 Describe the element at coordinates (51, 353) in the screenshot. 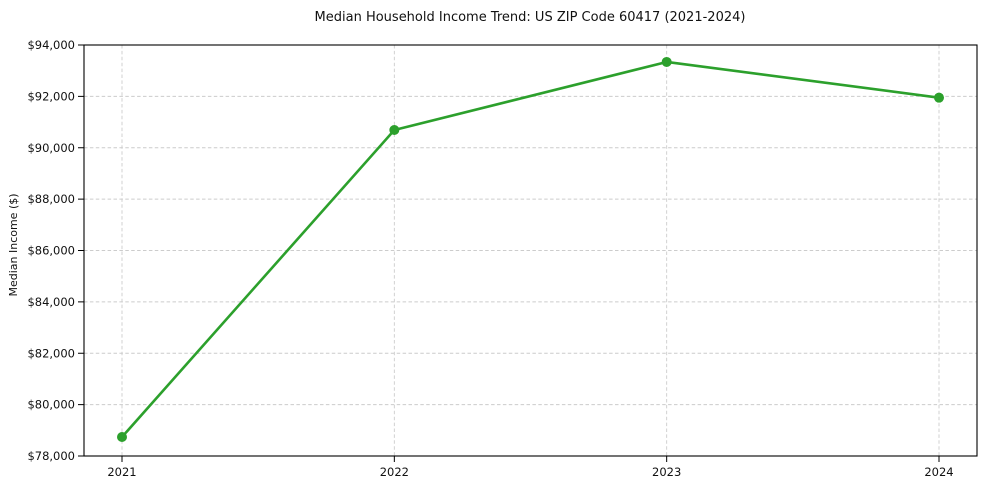

I see `y-tick-label: $82,000` at that location.